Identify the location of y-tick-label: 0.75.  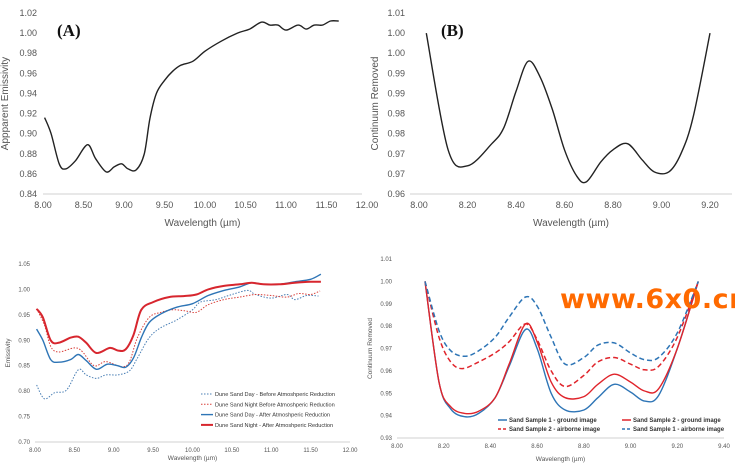
(24, 418).